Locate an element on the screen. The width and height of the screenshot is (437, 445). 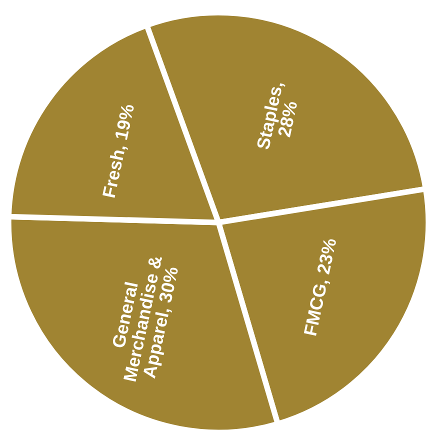
slice-label: Staples, 28% is located at coordinates (277, 116).